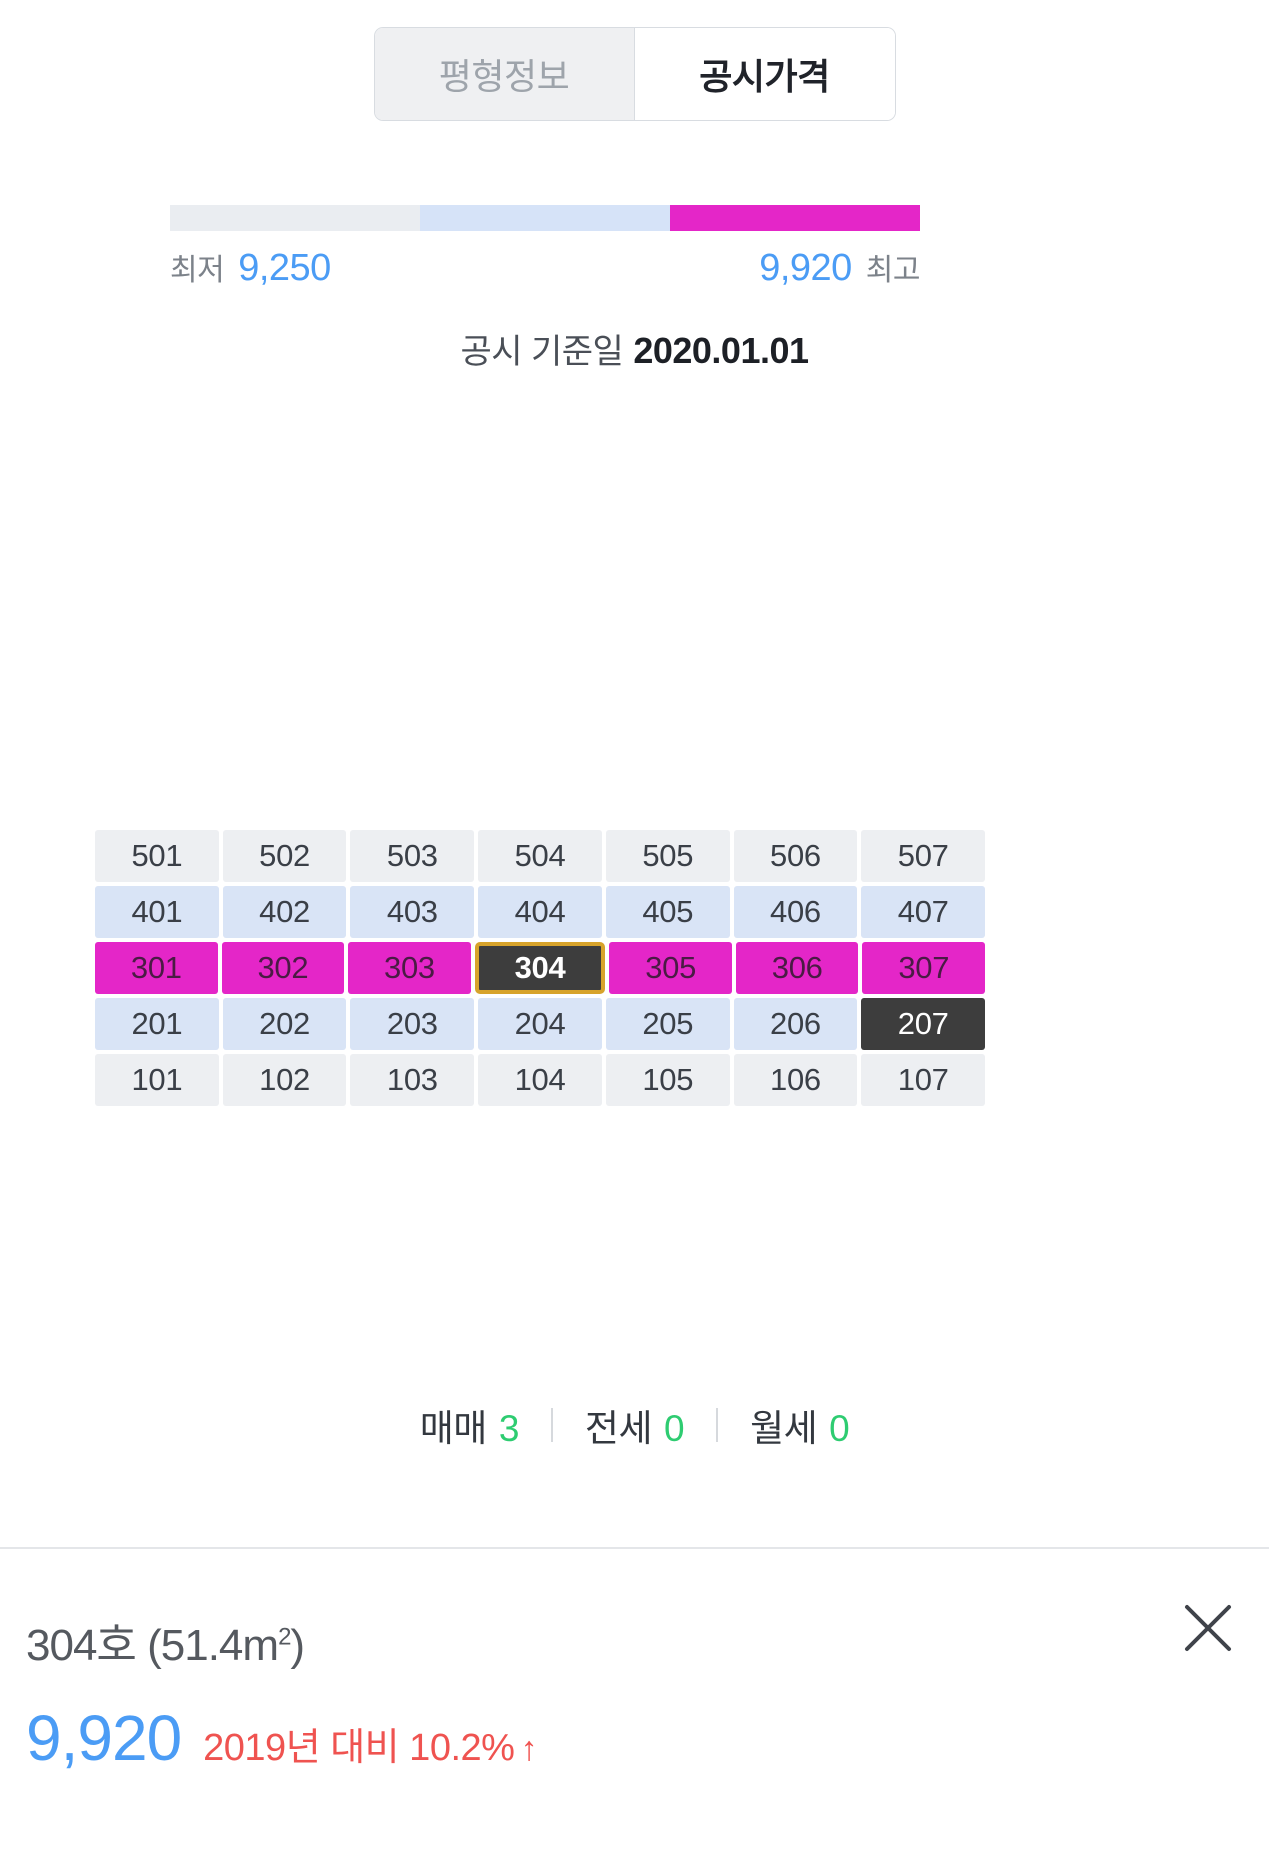 Image resolution: width=1269 pixels, height=1851 pixels. Describe the element at coordinates (795, 1024) in the screenshot. I see `unit-cell-206: 206` at that location.